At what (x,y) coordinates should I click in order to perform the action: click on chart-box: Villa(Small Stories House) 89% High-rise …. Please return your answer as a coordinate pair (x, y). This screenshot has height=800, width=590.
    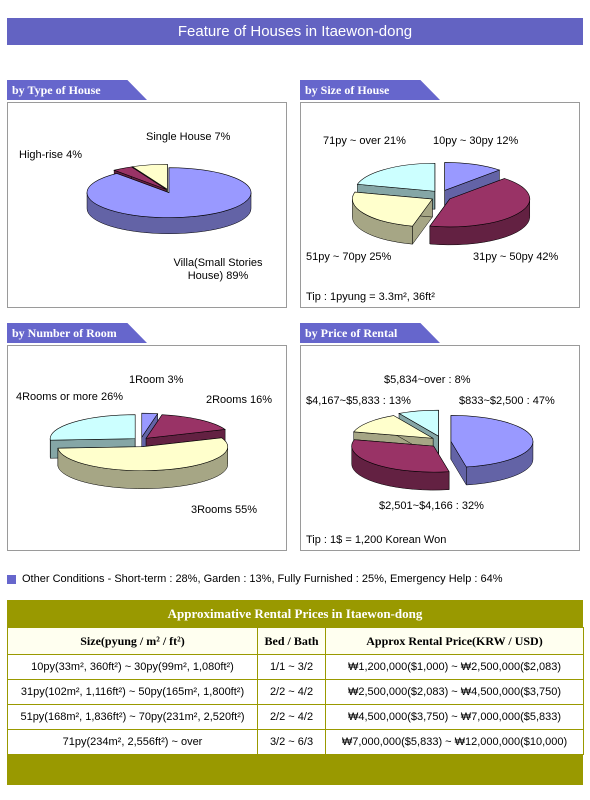
    Looking at the image, I should click on (147, 205).